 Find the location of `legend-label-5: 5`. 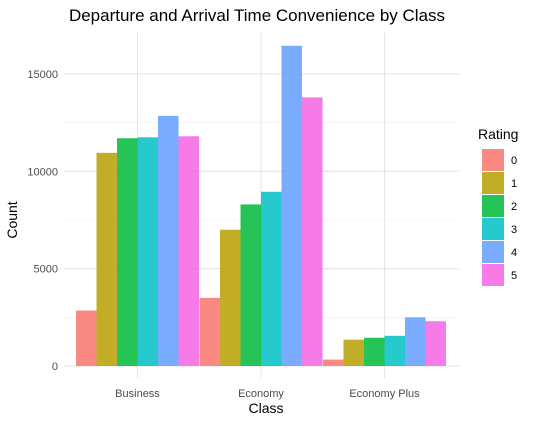

legend-label-5: 5 is located at coordinates (514, 276).